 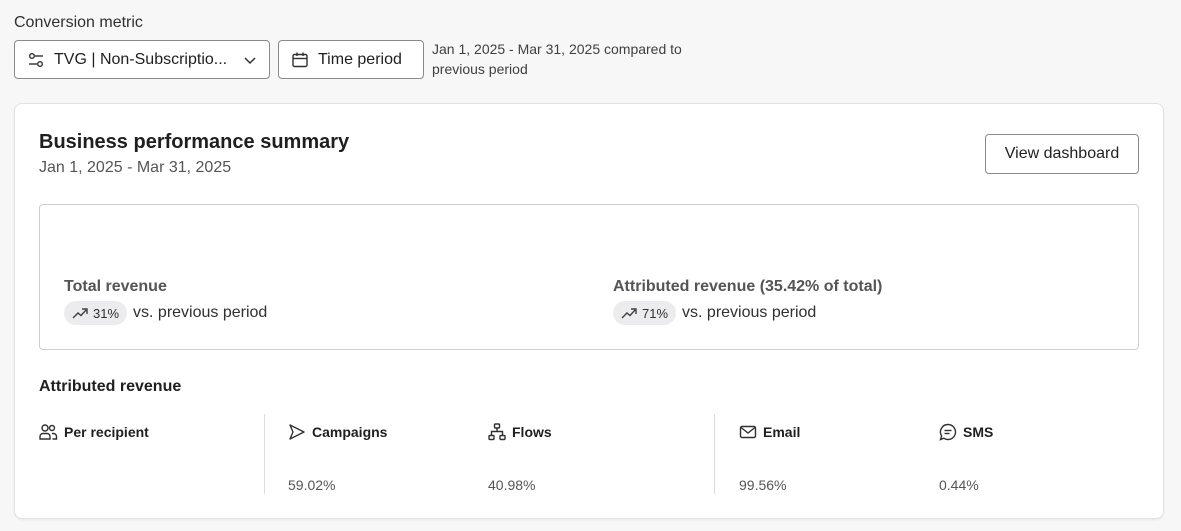 I want to click on kpi-label: Attributed revenue (35.42% of total), so click(x=748, y=286).